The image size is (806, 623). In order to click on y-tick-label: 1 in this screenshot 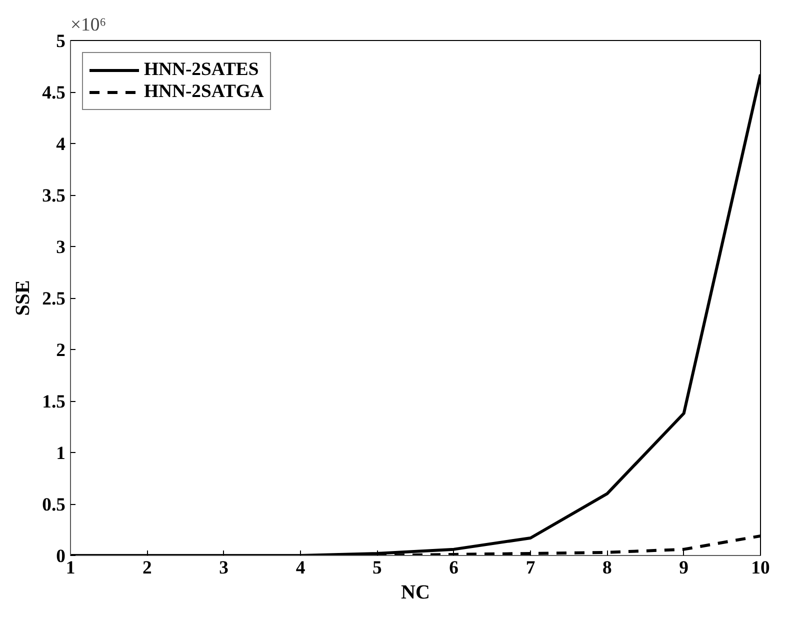, I will do `click(61, 453)`.